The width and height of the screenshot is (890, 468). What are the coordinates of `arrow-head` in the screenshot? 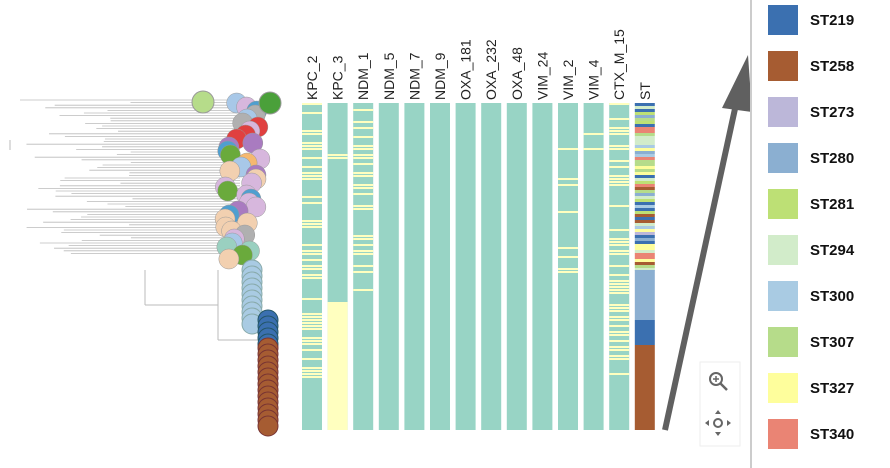 It's located at (737, 83).